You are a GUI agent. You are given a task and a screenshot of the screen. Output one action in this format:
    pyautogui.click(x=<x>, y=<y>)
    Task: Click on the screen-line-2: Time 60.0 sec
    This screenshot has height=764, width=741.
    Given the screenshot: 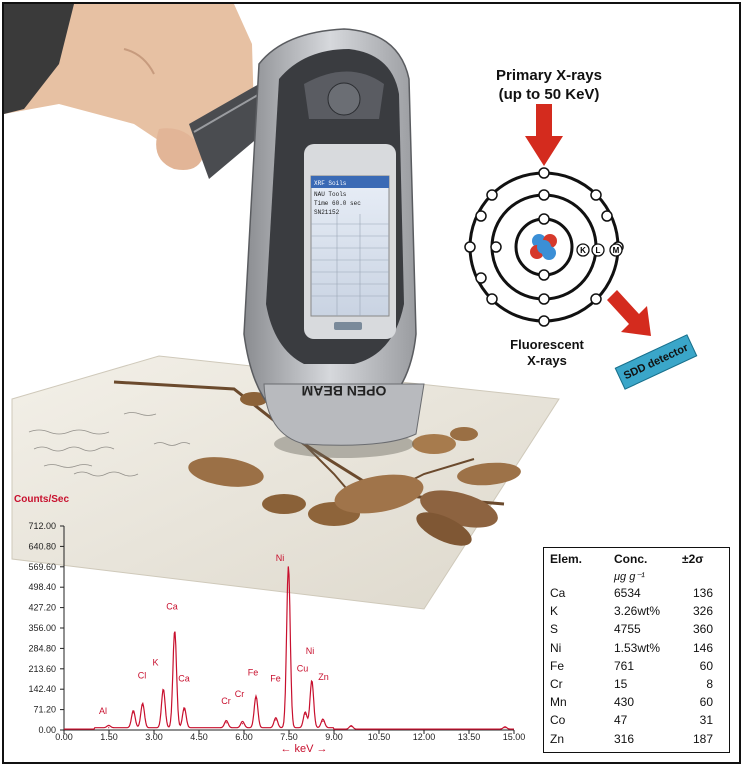 What is the action you would take?
    pyautogui.click(x=337, y=203)
    